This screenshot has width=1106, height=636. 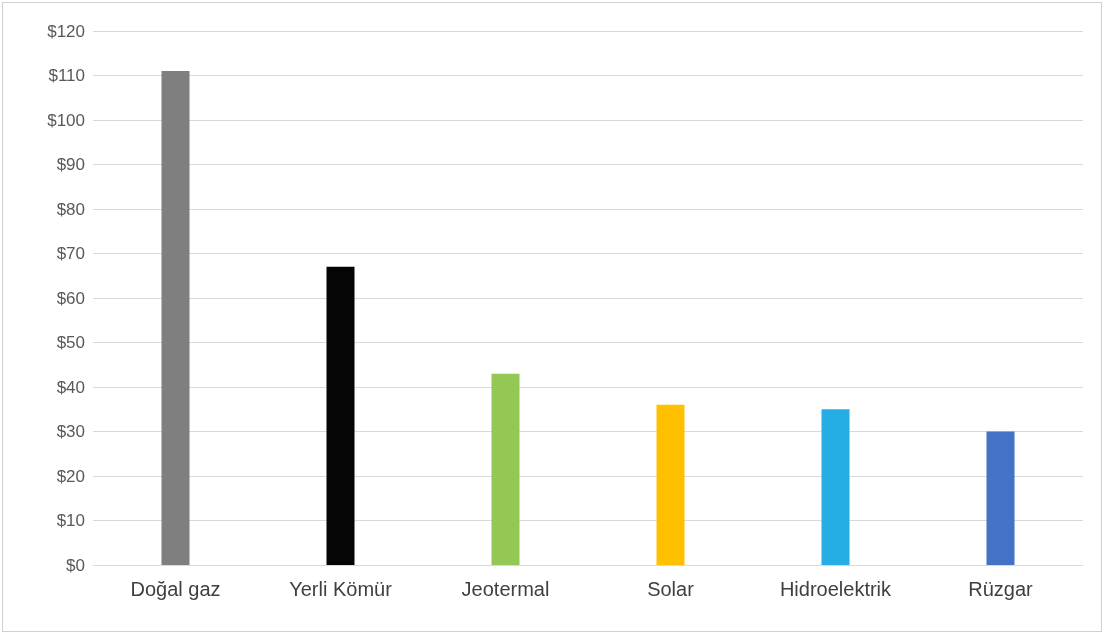 What do you see at coordinates (70, 342) in the screenshot?
I see `y-tick-label: $50` at bounding box center [70, 342].